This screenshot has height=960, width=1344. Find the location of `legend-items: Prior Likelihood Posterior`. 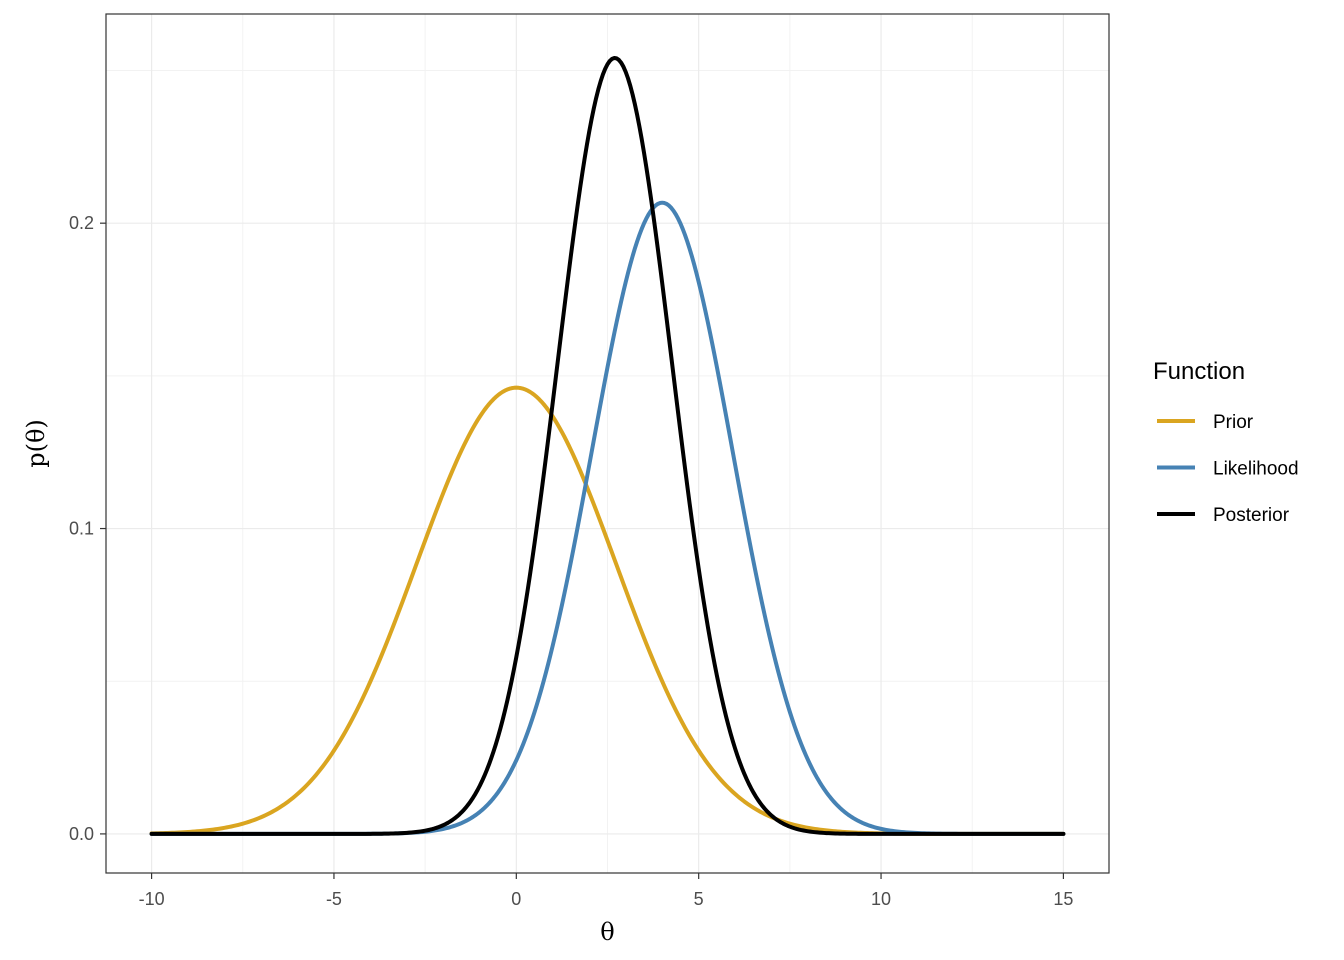

legend-items: Prior Likelihood Posterior is located at coordinates (1228, 469).